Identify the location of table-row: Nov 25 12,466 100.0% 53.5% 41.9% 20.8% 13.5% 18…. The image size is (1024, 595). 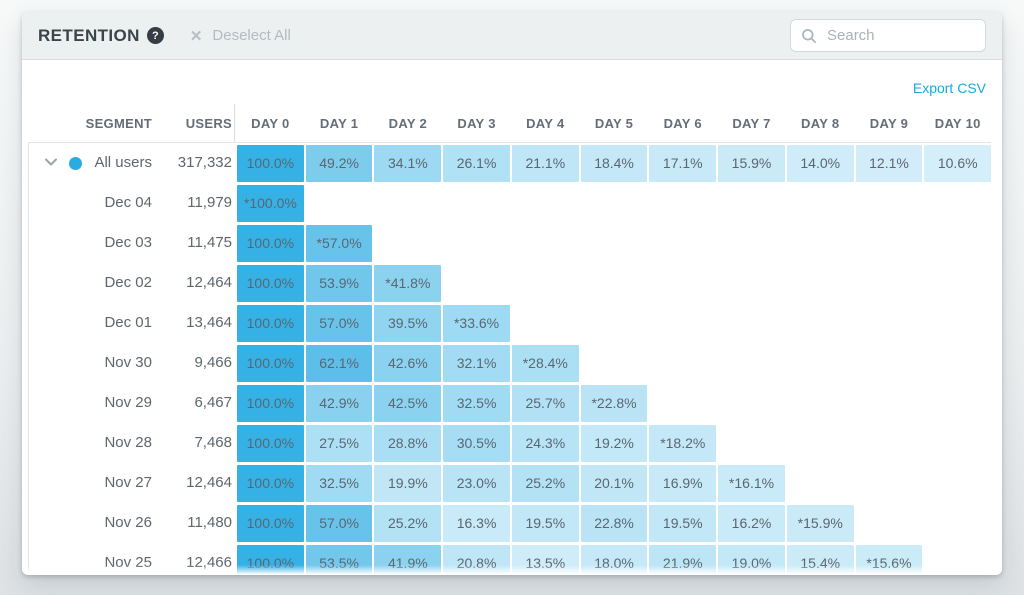
(510, 558).